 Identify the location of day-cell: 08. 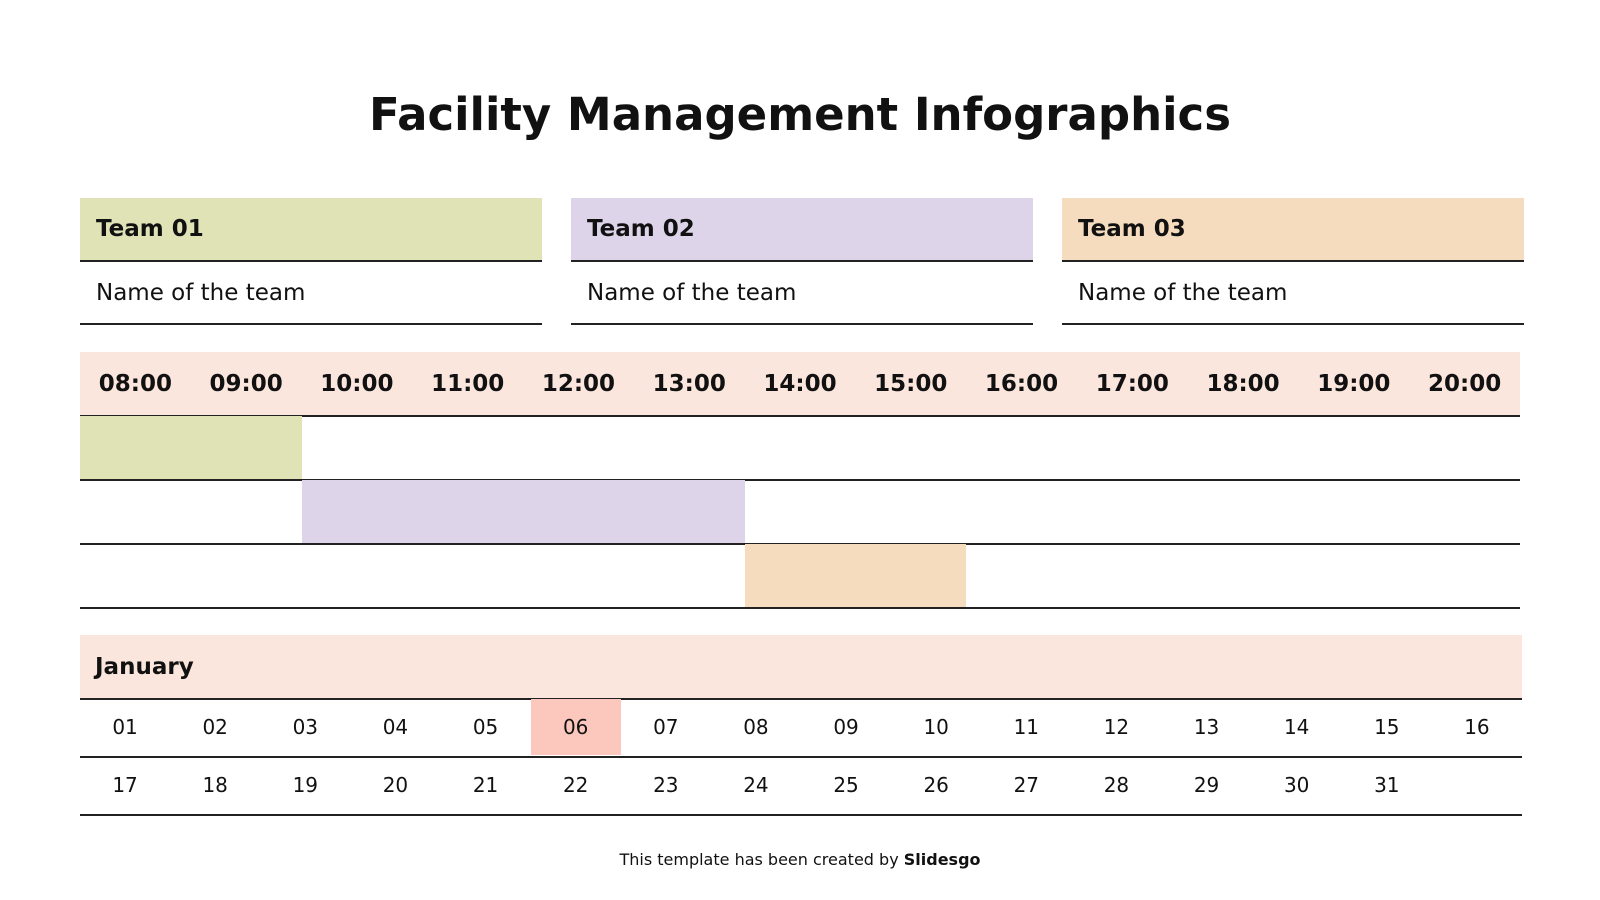
(756, 727).